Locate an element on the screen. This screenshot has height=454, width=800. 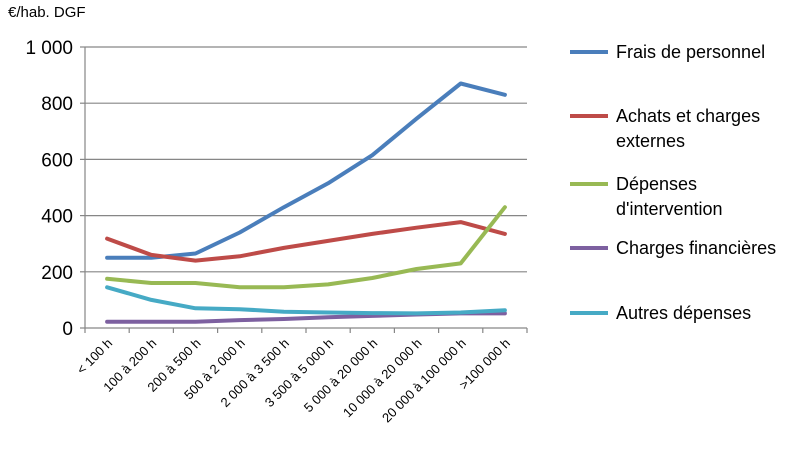
y-tick-label: 1 000 is located at coordinates (49, 48).